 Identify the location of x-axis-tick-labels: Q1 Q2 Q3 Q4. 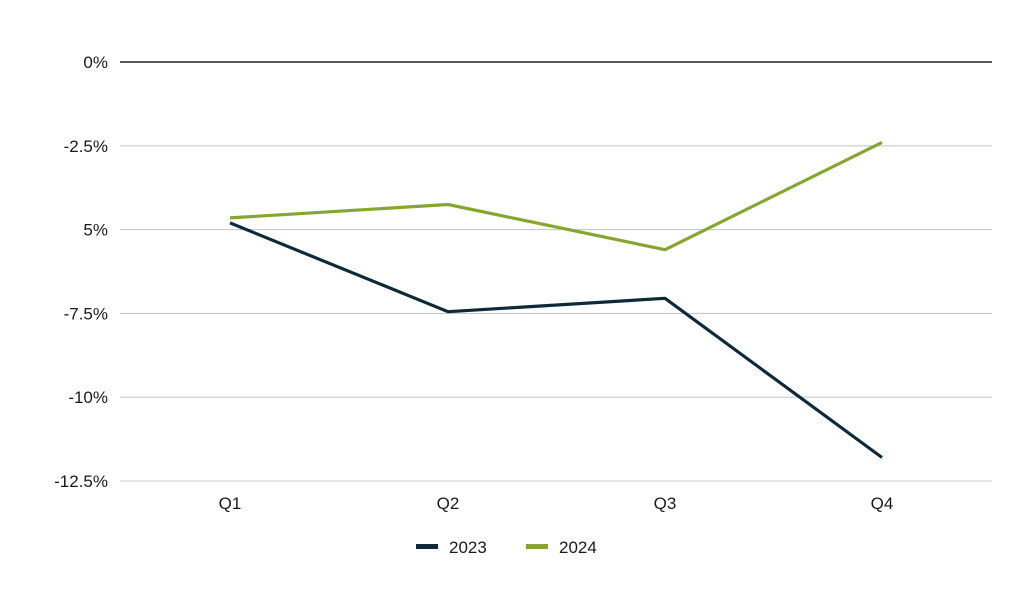
(556, 503).